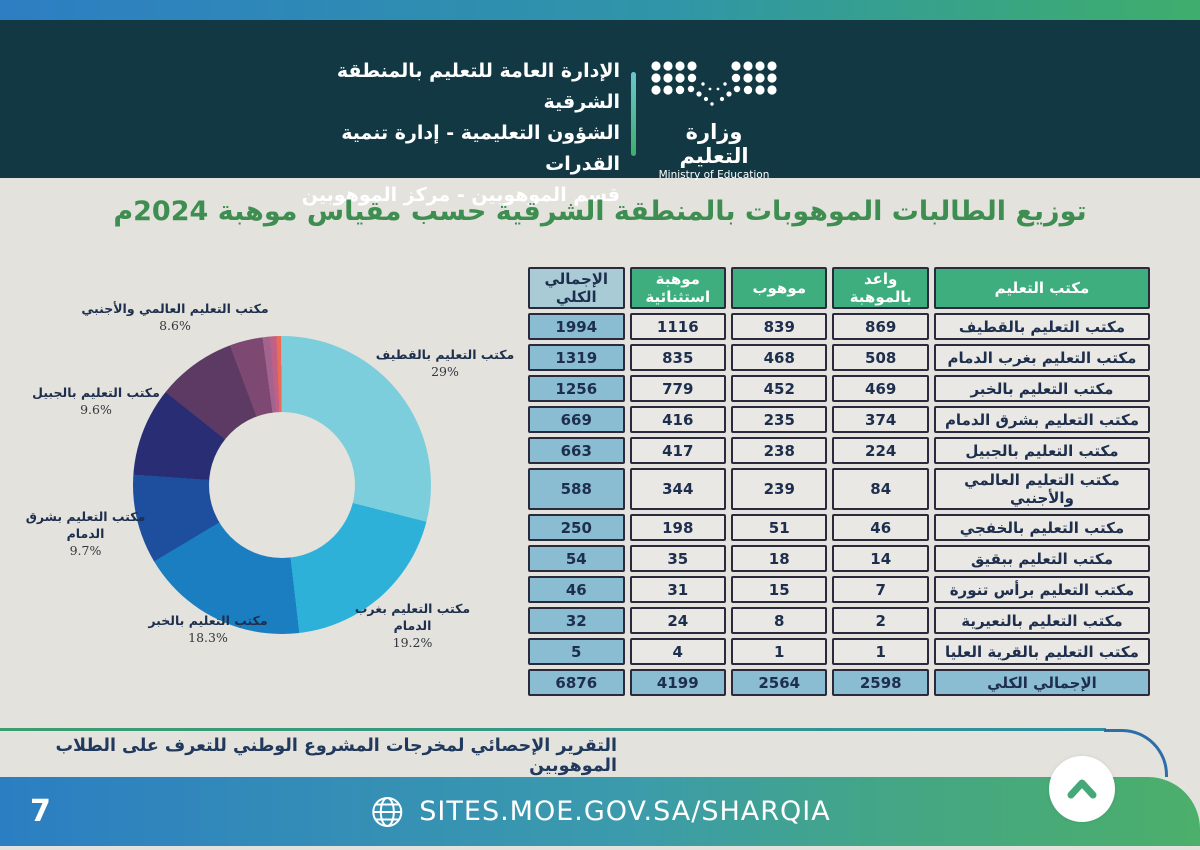 The width and height of the screenshot is (1200, 850). Describe the element at coordinates (880, 589) in the screenshot. I see `cell-promising: 7` at that location.